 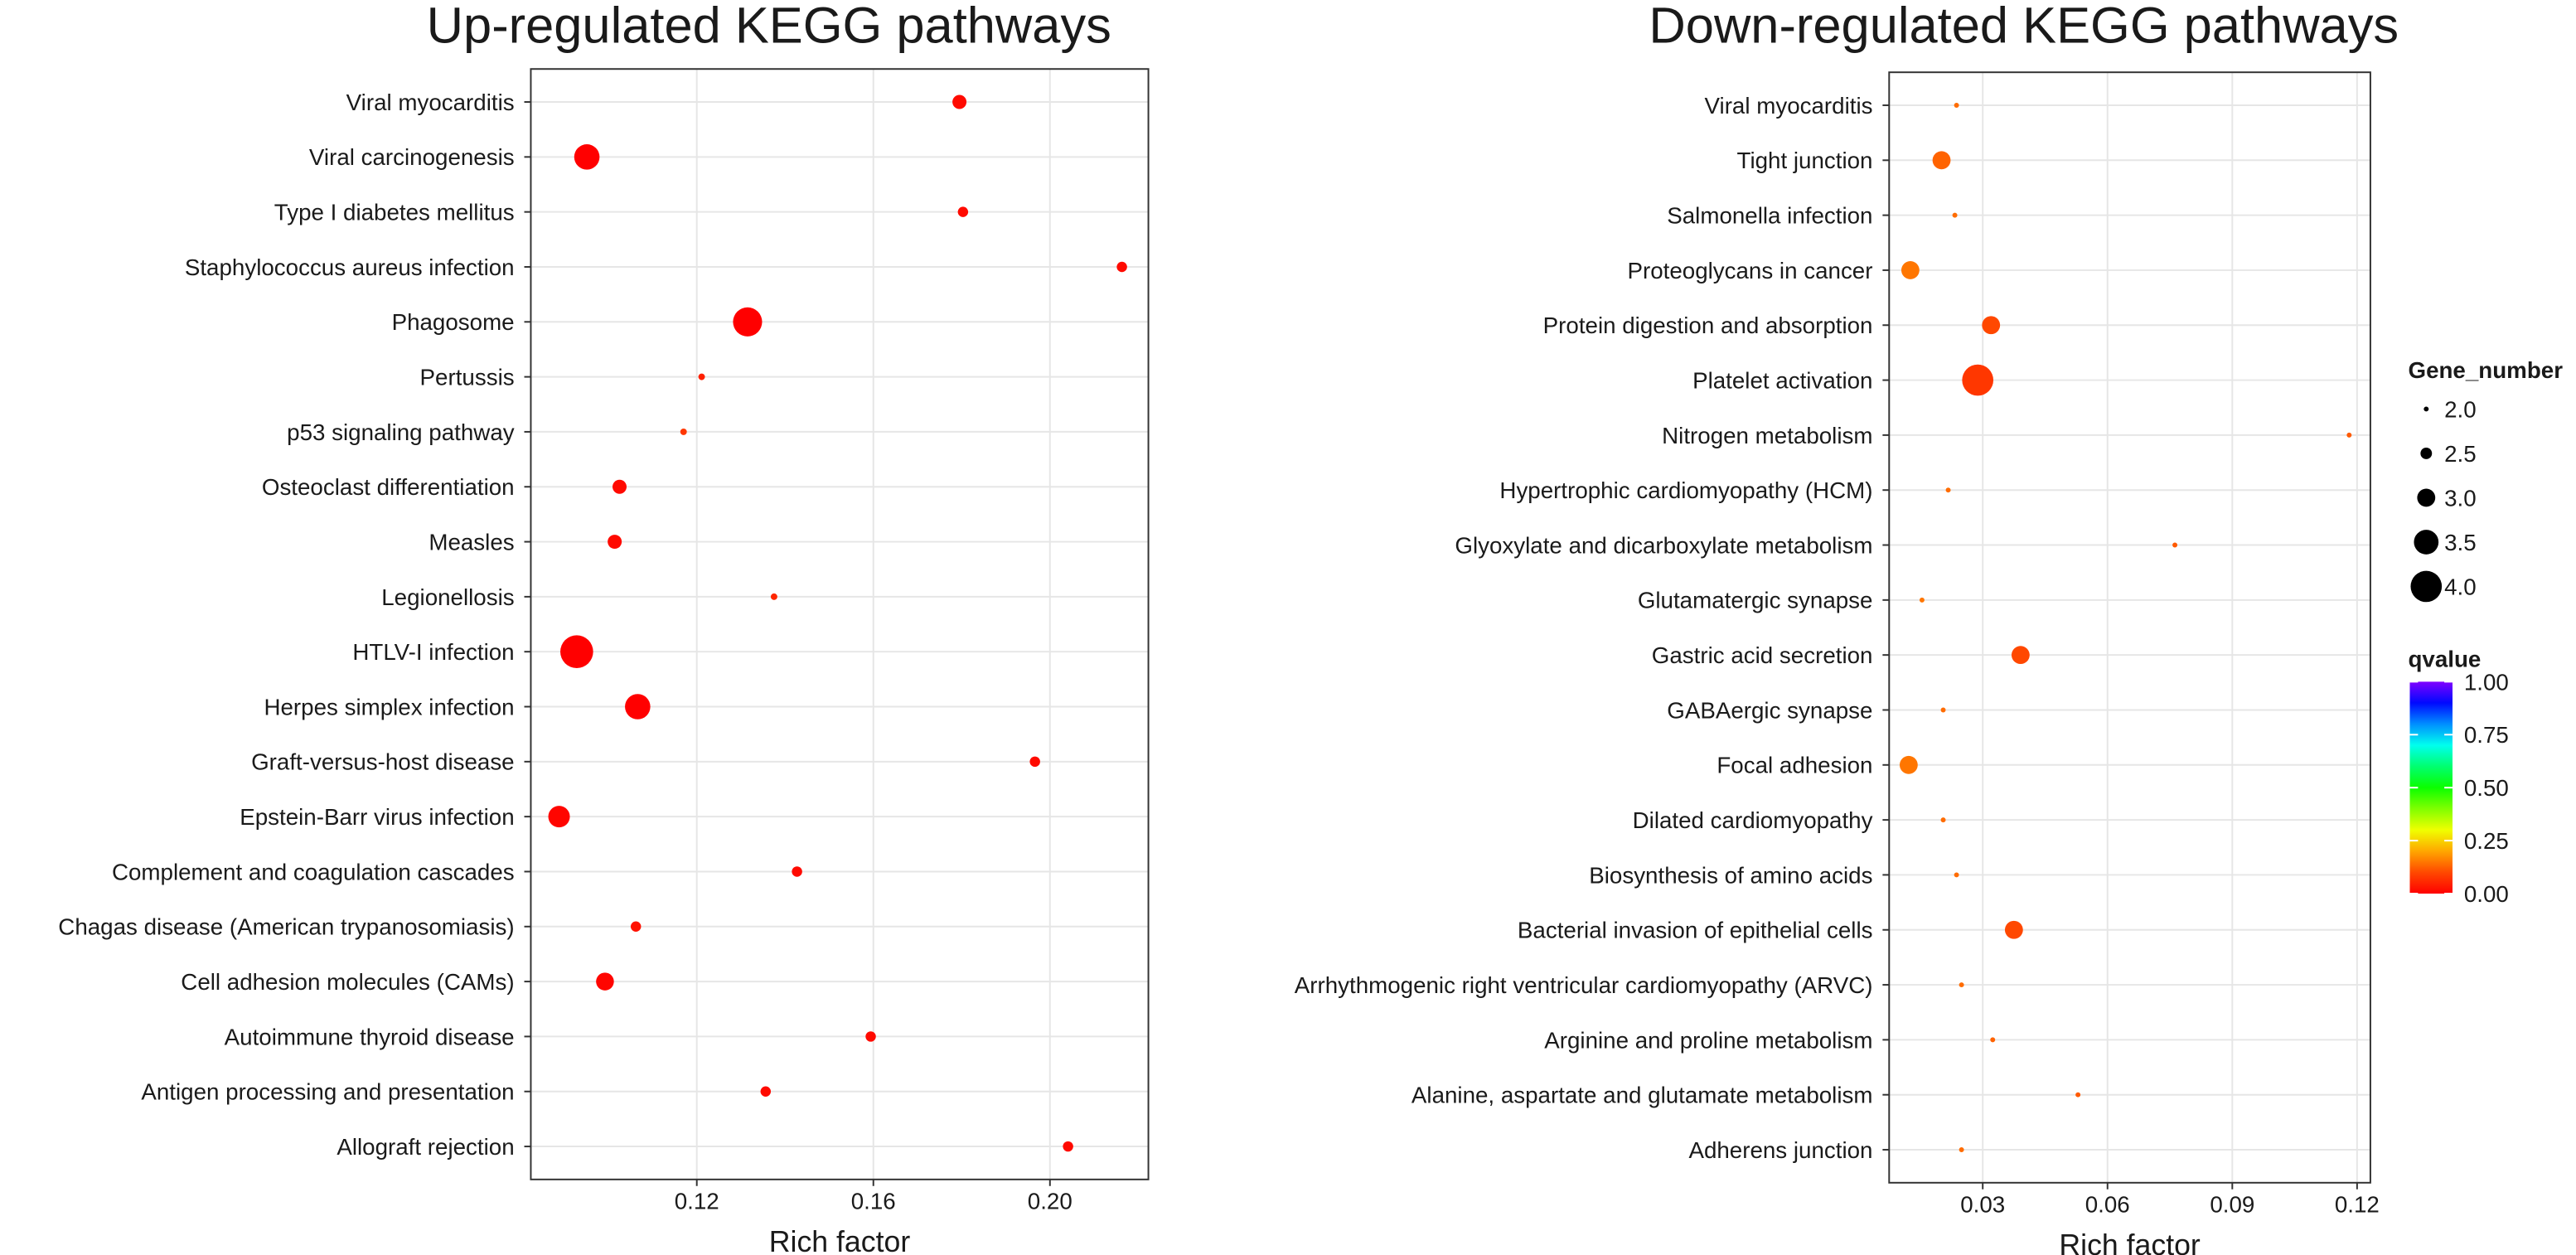 What do you see at coordinates (327, 1092) in the screenshot?
I see `y-tick-label: Antigen processing and presentation` at bounding box center [327, 1092].